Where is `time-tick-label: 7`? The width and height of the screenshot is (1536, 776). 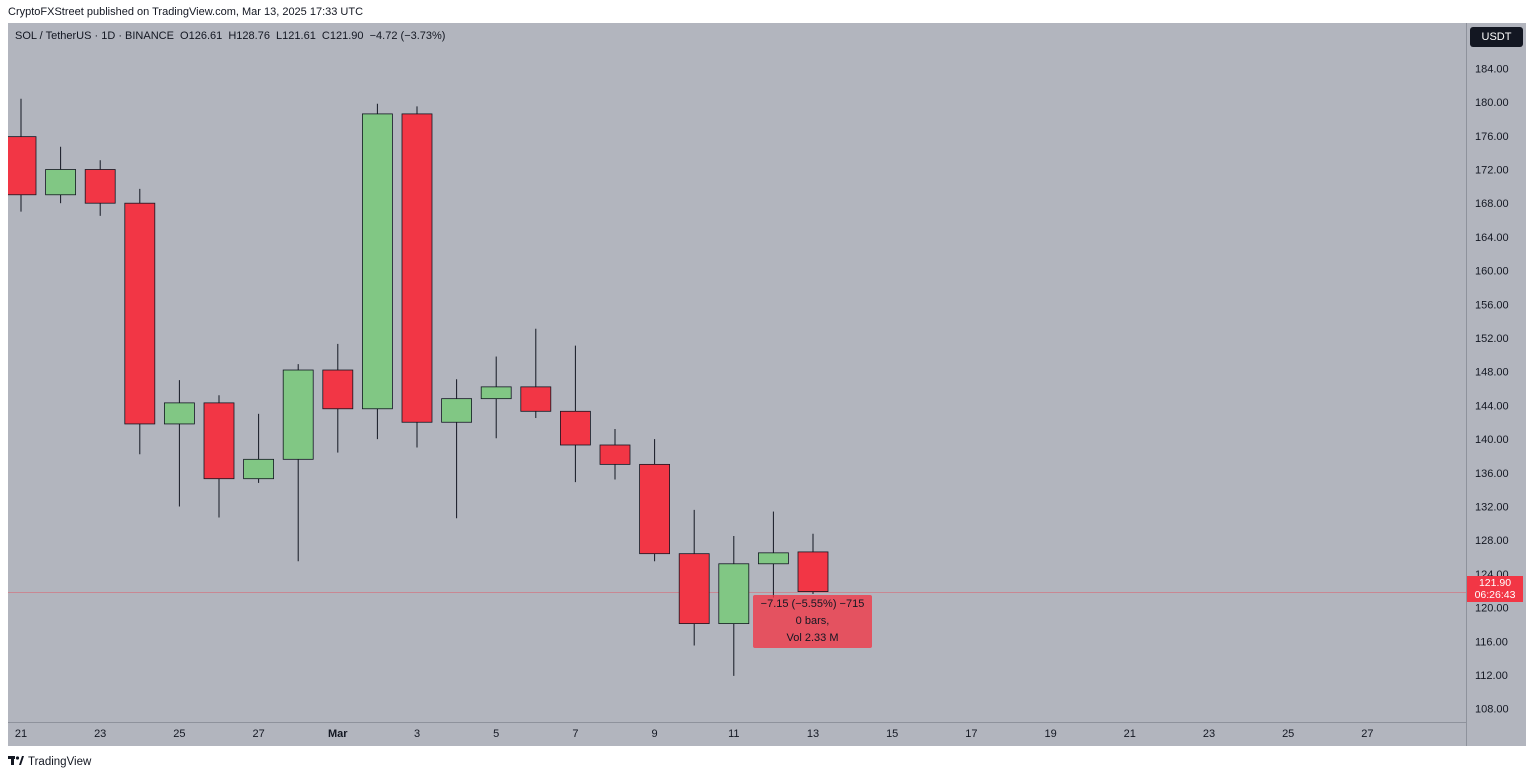 time-tick-label: 7 is located at coordinates (575, 734).